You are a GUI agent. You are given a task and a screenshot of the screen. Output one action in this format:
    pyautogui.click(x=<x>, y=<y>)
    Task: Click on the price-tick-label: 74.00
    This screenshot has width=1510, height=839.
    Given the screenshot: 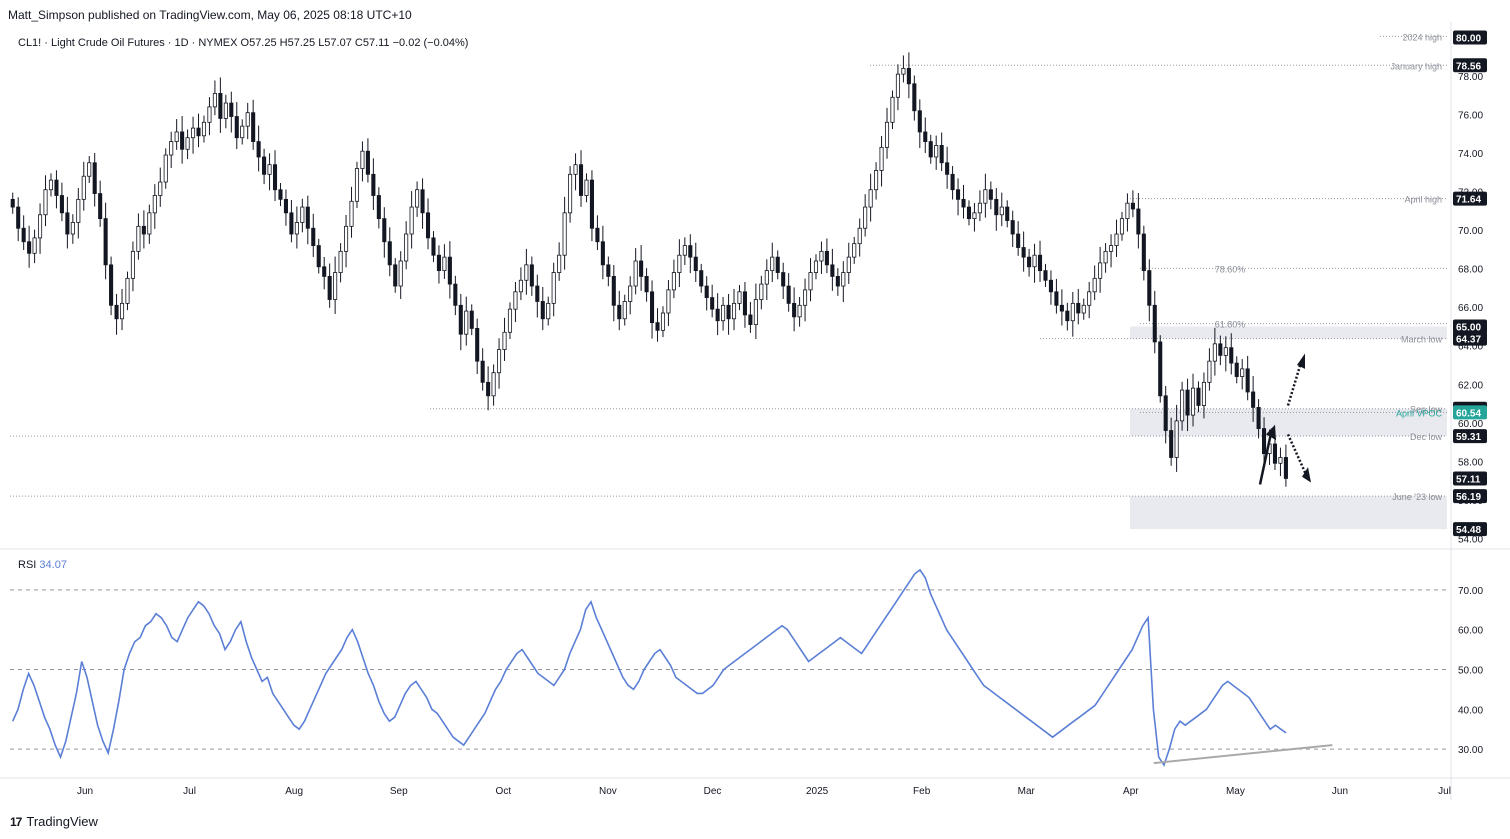 What is the action you would take?
    pyautogui.click(x=1470, y=154)
    